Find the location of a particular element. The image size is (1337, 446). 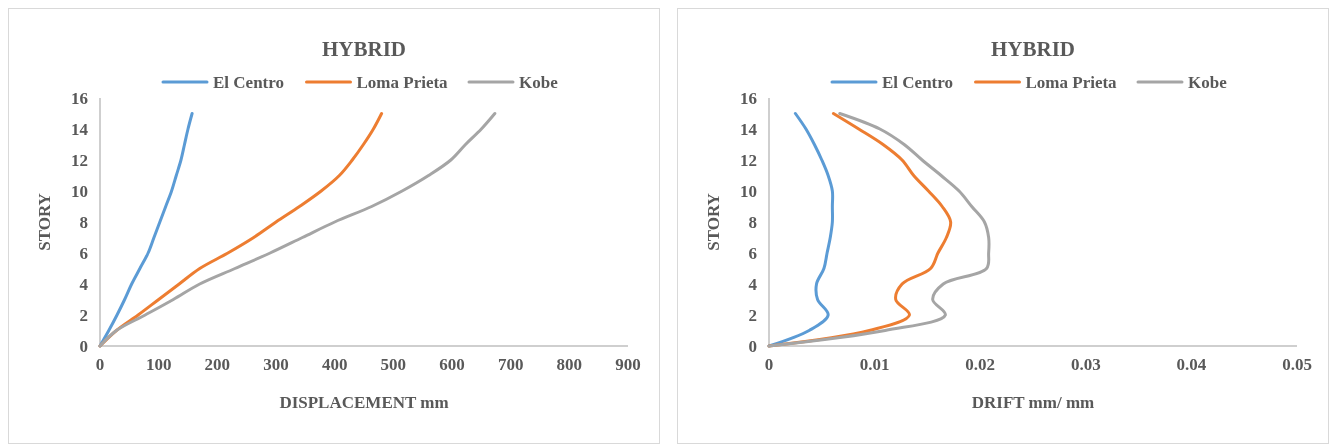

x-tick-label: 0.02 is located at coordinates (980, 364).